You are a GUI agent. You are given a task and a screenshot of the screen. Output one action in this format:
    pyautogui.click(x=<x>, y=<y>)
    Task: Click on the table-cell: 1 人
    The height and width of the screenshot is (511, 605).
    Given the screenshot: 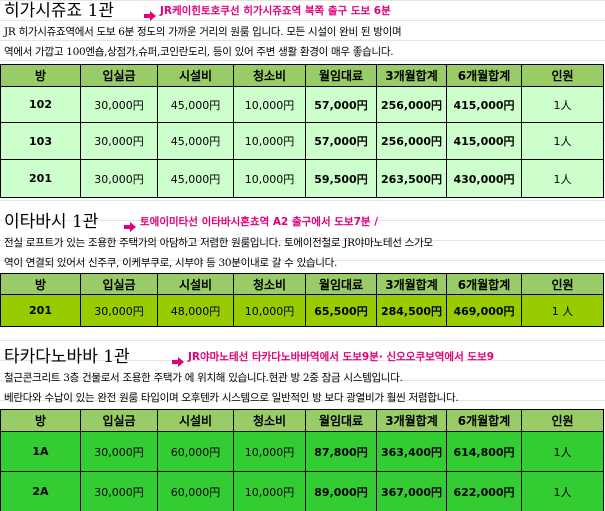 What is the action you would take?
    pyautogui.click(x=562, y=310)
    